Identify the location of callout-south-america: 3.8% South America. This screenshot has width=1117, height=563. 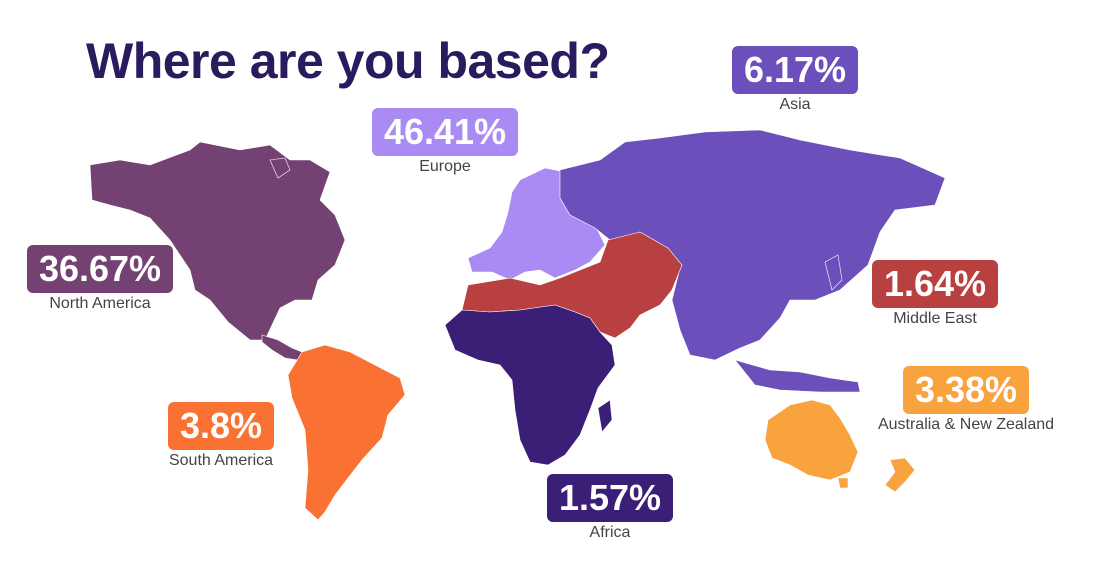
(221, 436).